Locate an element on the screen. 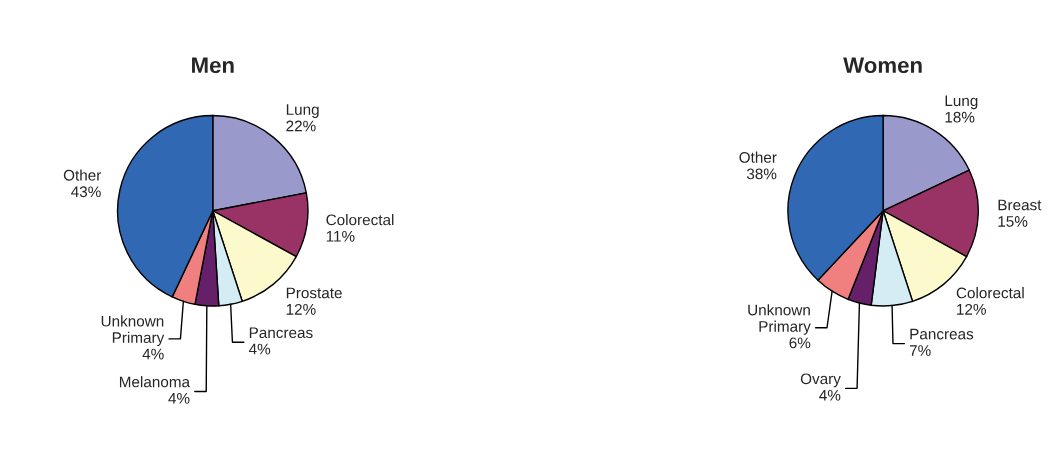  data-label: 11% is located at coordinates (340, 236).